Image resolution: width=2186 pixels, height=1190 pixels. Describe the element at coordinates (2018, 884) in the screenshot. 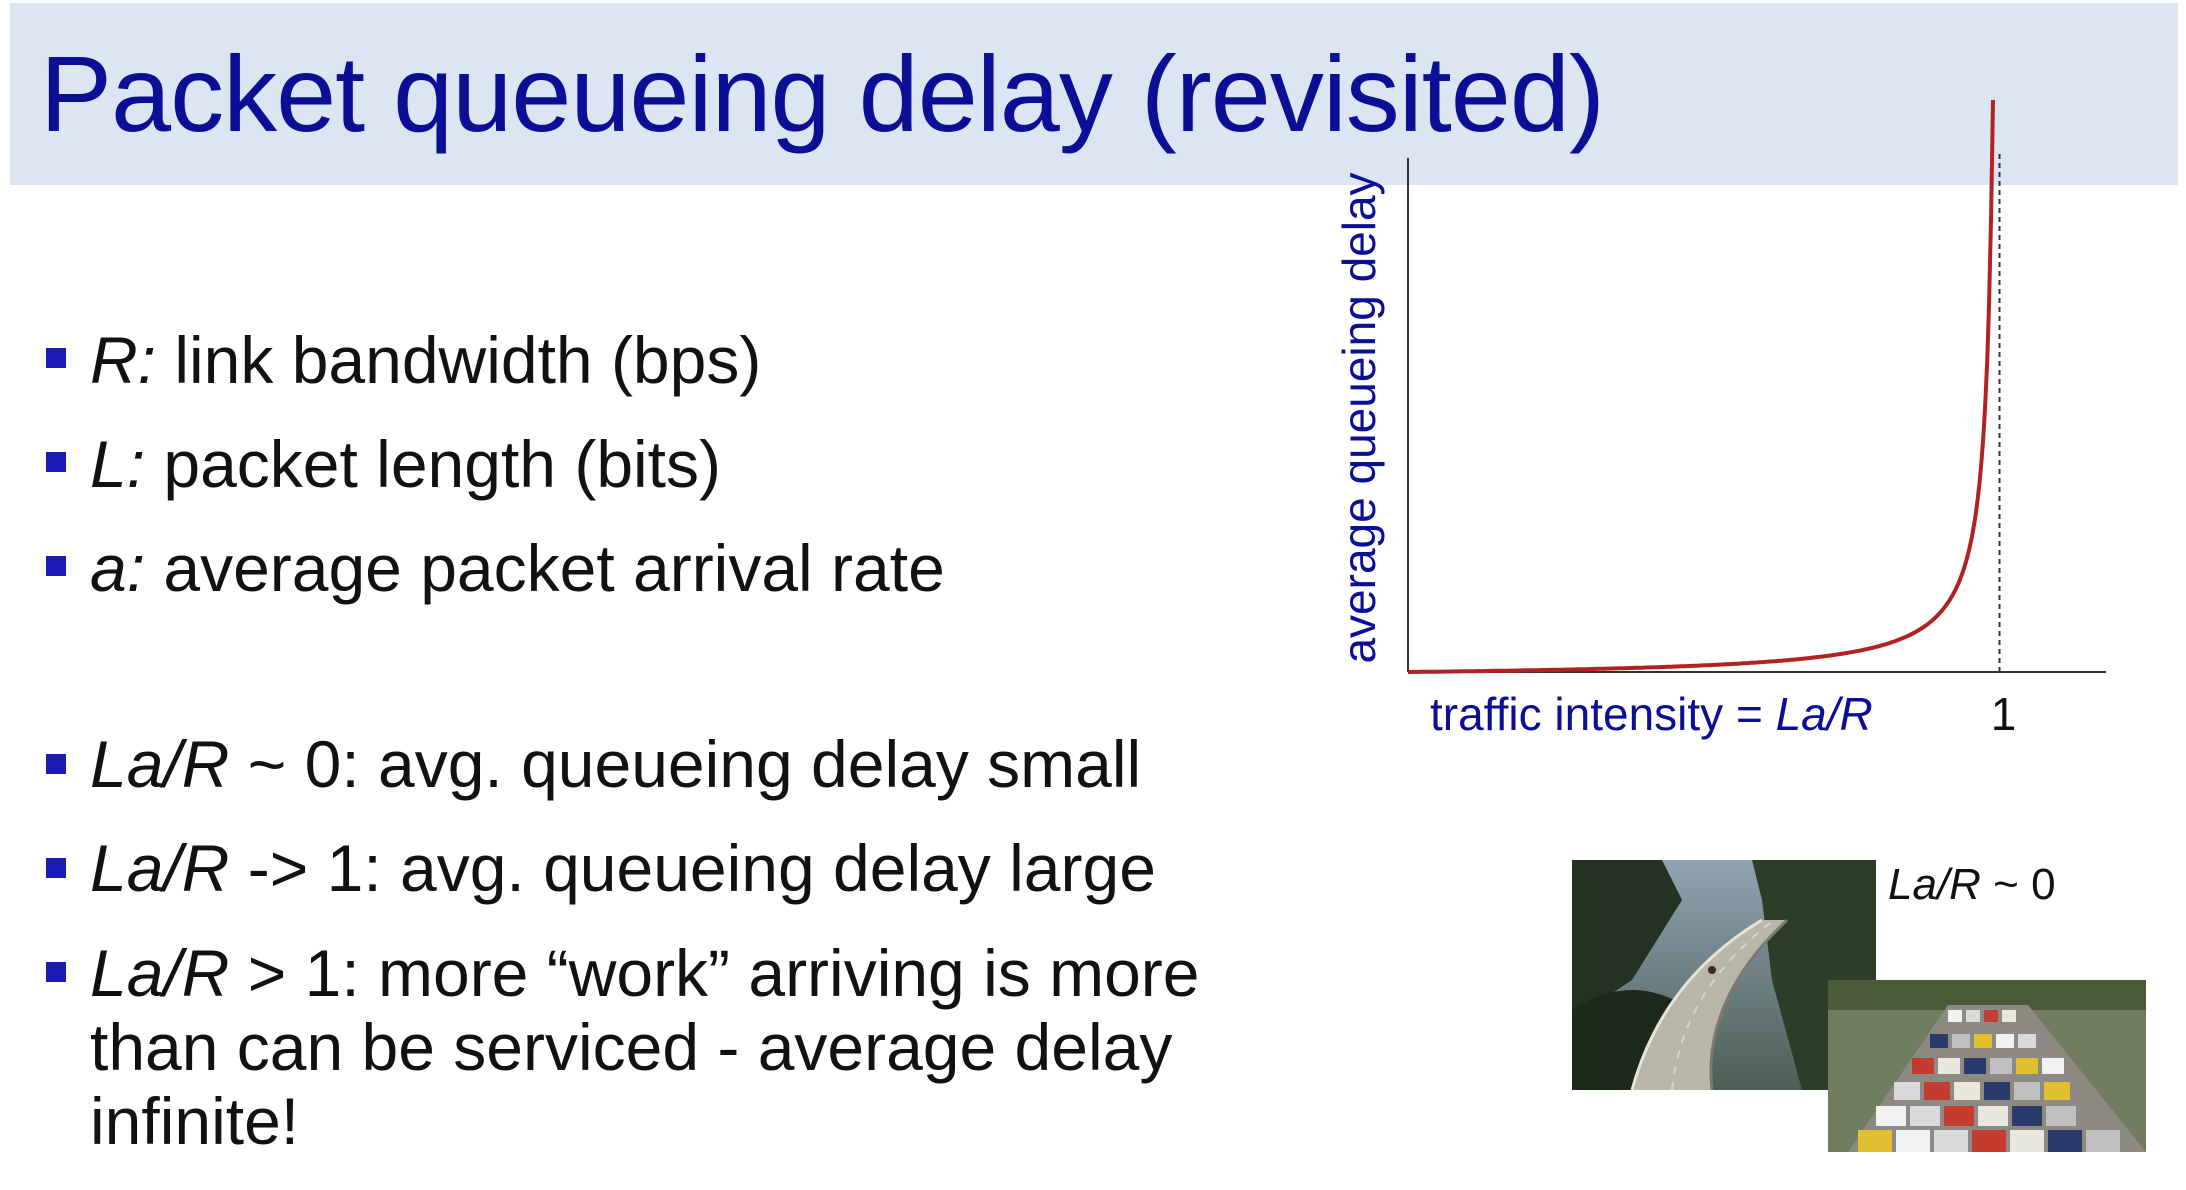

I see `photo-caption-text: ~ 0` at that location.